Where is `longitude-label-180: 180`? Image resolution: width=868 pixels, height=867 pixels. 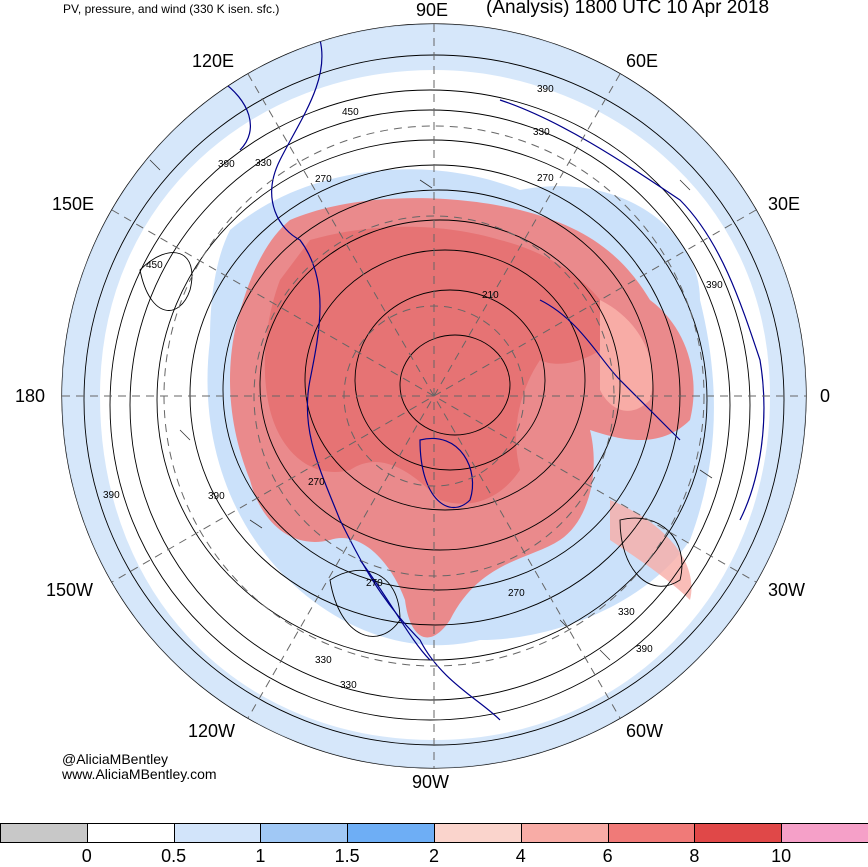 longitude-label-180: 180 is located at coordinates (30, 396).